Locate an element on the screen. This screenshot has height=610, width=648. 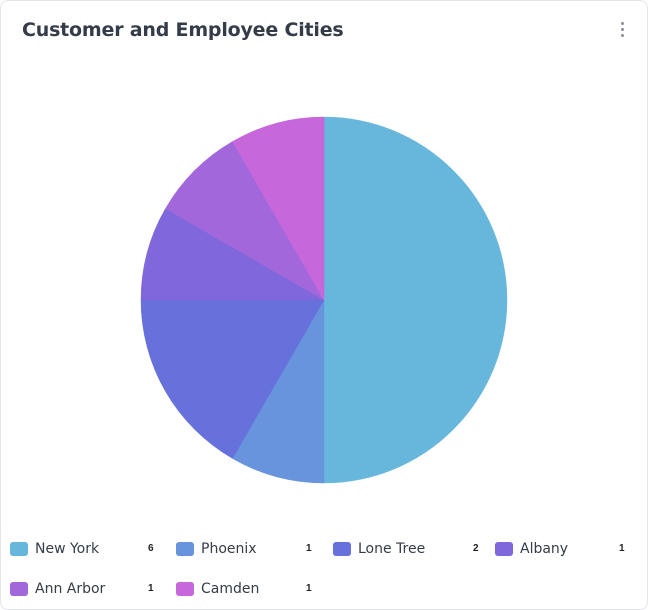
legend-value: 2 is located at coordinates (476, 548).